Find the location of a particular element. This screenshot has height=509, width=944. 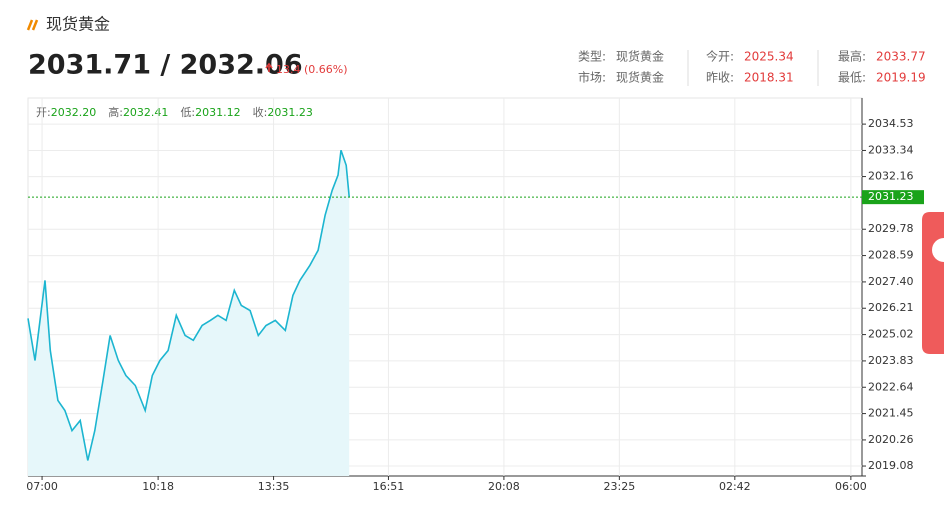

x-tick-label: 10:18 is located at coordinates (158, 486).